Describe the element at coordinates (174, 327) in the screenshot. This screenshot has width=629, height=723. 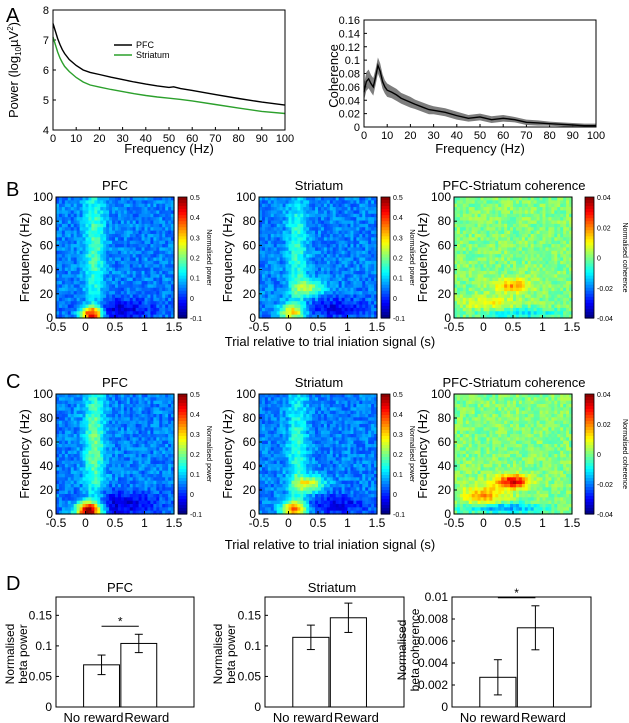
I see `heatmap-xtick-label: 1.5` at that location.